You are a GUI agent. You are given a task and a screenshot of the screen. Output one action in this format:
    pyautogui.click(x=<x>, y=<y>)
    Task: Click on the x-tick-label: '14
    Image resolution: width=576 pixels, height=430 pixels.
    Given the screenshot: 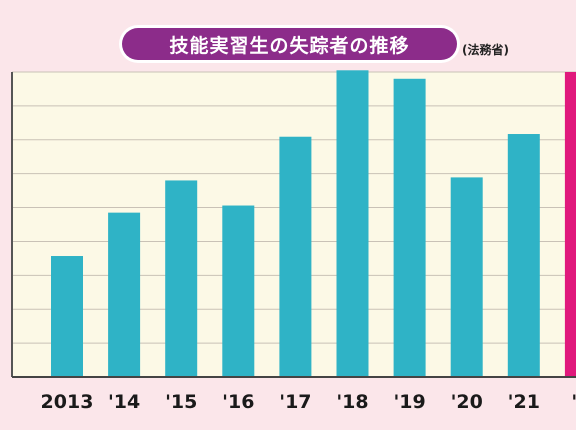 What is the action you would take?
    pyautogui.click(x=124, y=402)
    